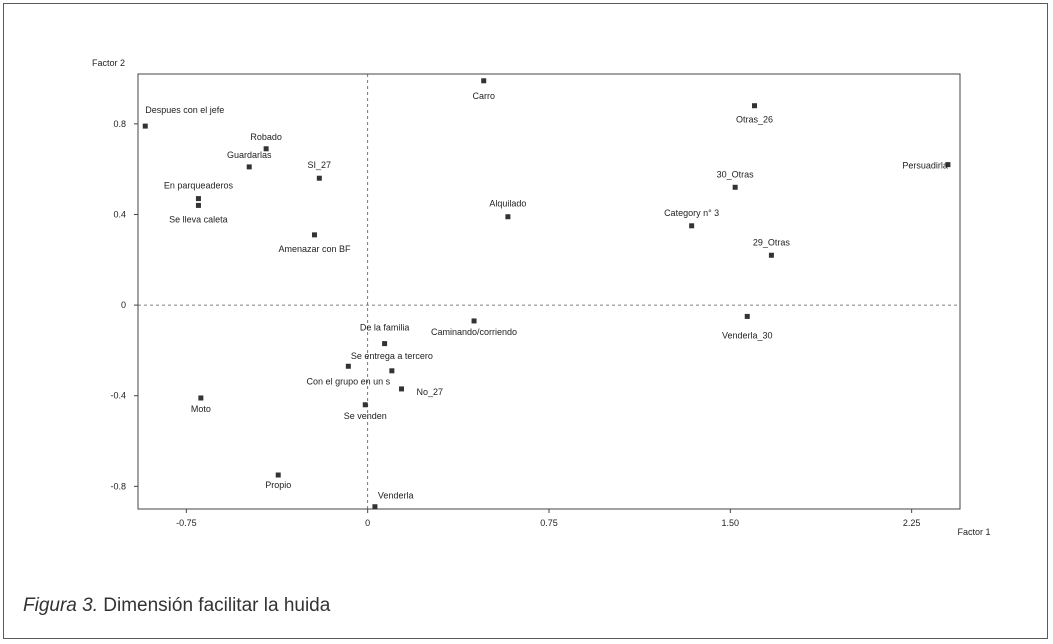 Image resolution: width=1053 pixels, height=644 pixels. I want to click on point-label: Amenazar con BF, so click(314, 249).